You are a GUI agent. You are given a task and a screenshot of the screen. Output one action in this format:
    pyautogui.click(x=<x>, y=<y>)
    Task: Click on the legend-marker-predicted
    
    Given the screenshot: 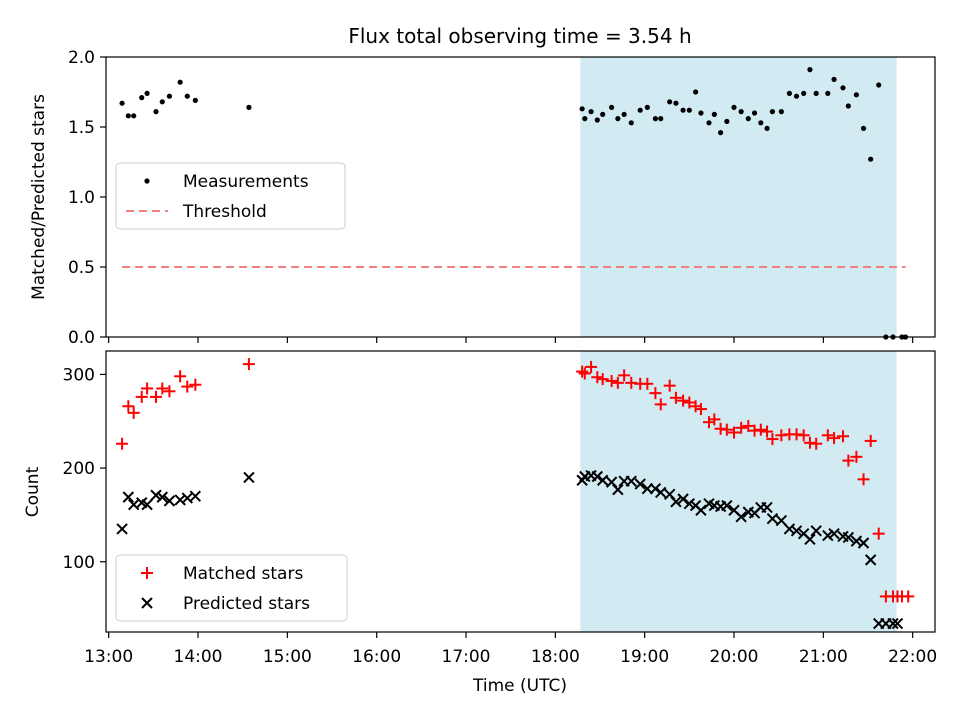 What is the action you would take?
    pyautogui.click(x=147, y=603)
    